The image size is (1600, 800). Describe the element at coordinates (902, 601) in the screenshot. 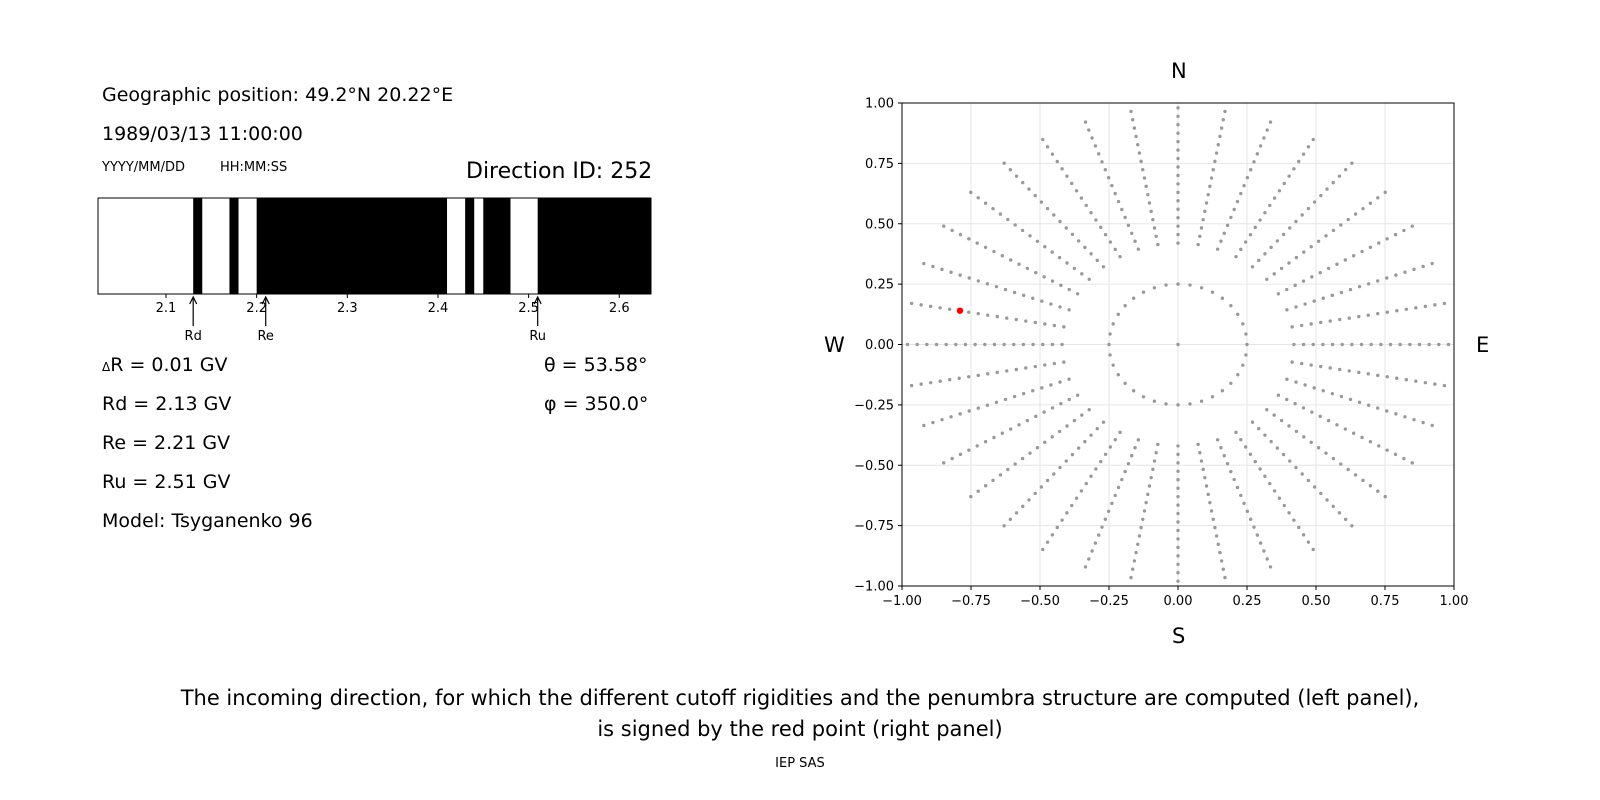

I see `x-tick-label-0: −1.00` at that location.